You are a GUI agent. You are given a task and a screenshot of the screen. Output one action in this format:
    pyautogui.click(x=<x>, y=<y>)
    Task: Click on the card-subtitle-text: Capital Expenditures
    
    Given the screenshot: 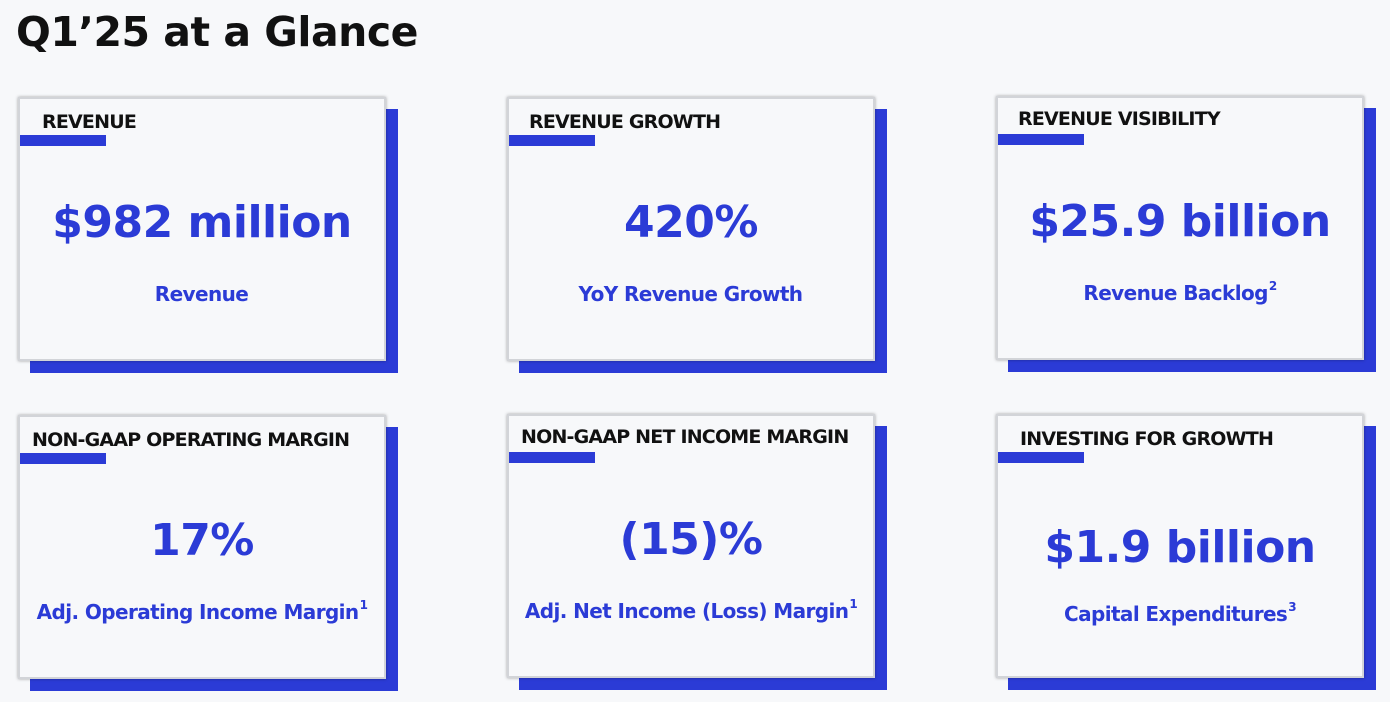 What is the action you would take?
    pyautogui.click(x=1176, y=614)
    